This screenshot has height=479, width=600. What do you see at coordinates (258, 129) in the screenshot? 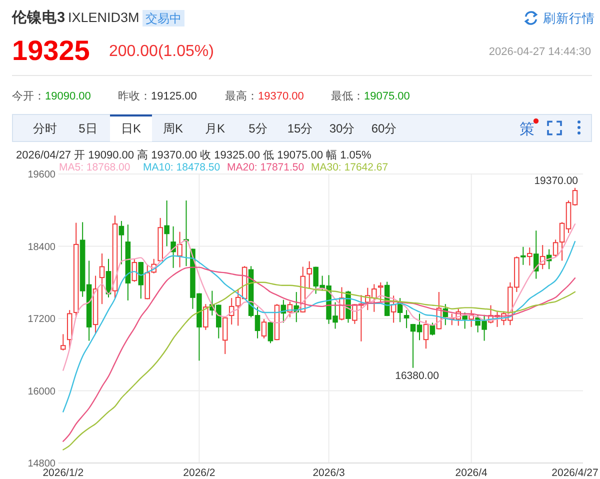
I see `text: 5分` at bounding box center [258, 129].